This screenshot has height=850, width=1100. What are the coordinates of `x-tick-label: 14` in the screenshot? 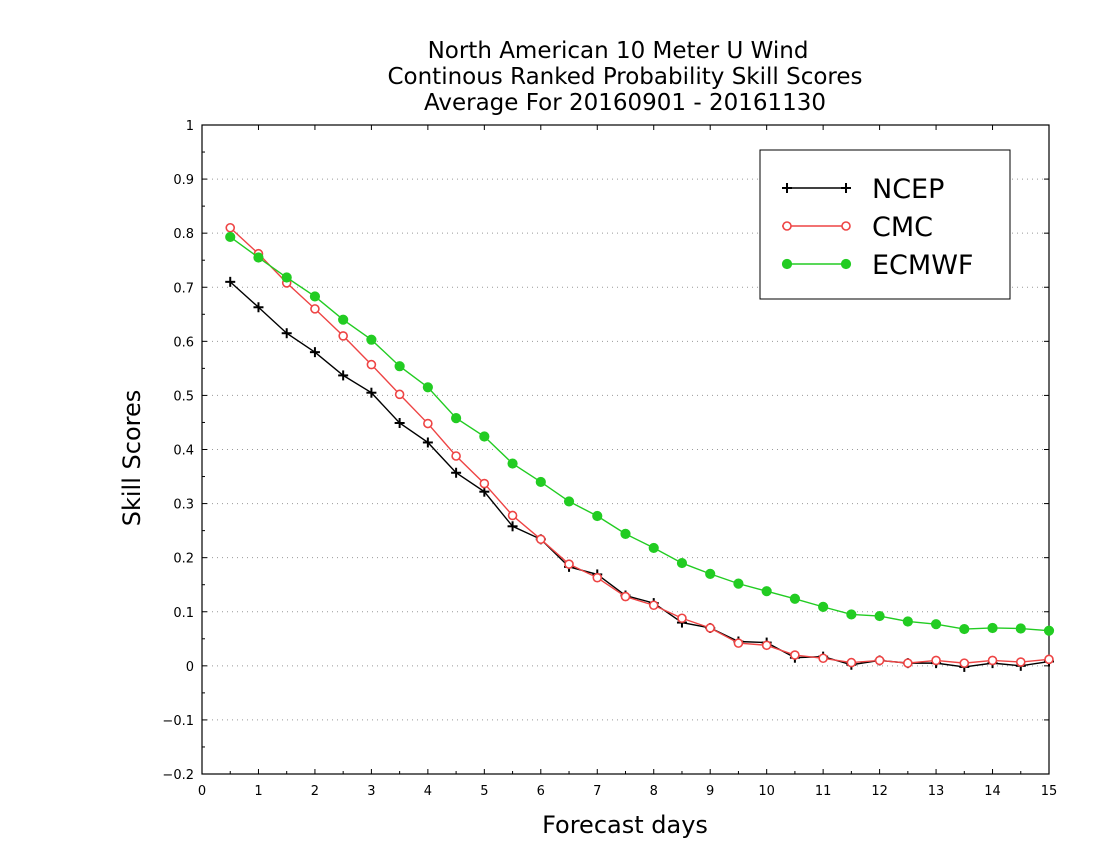 It's located at (992, 791).